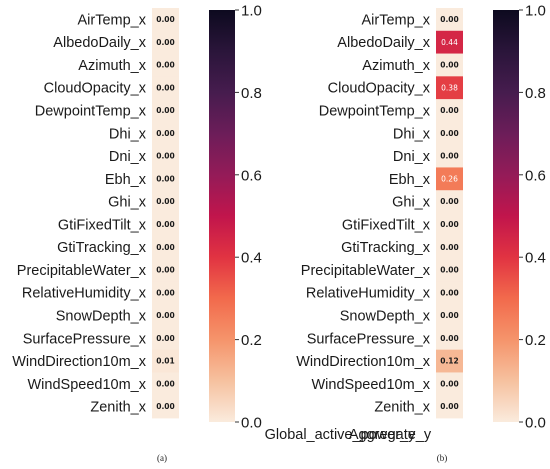  Describe the element at coordinates (162, 458) in the screenshot. I see `panel-caption: (a)` at that location.